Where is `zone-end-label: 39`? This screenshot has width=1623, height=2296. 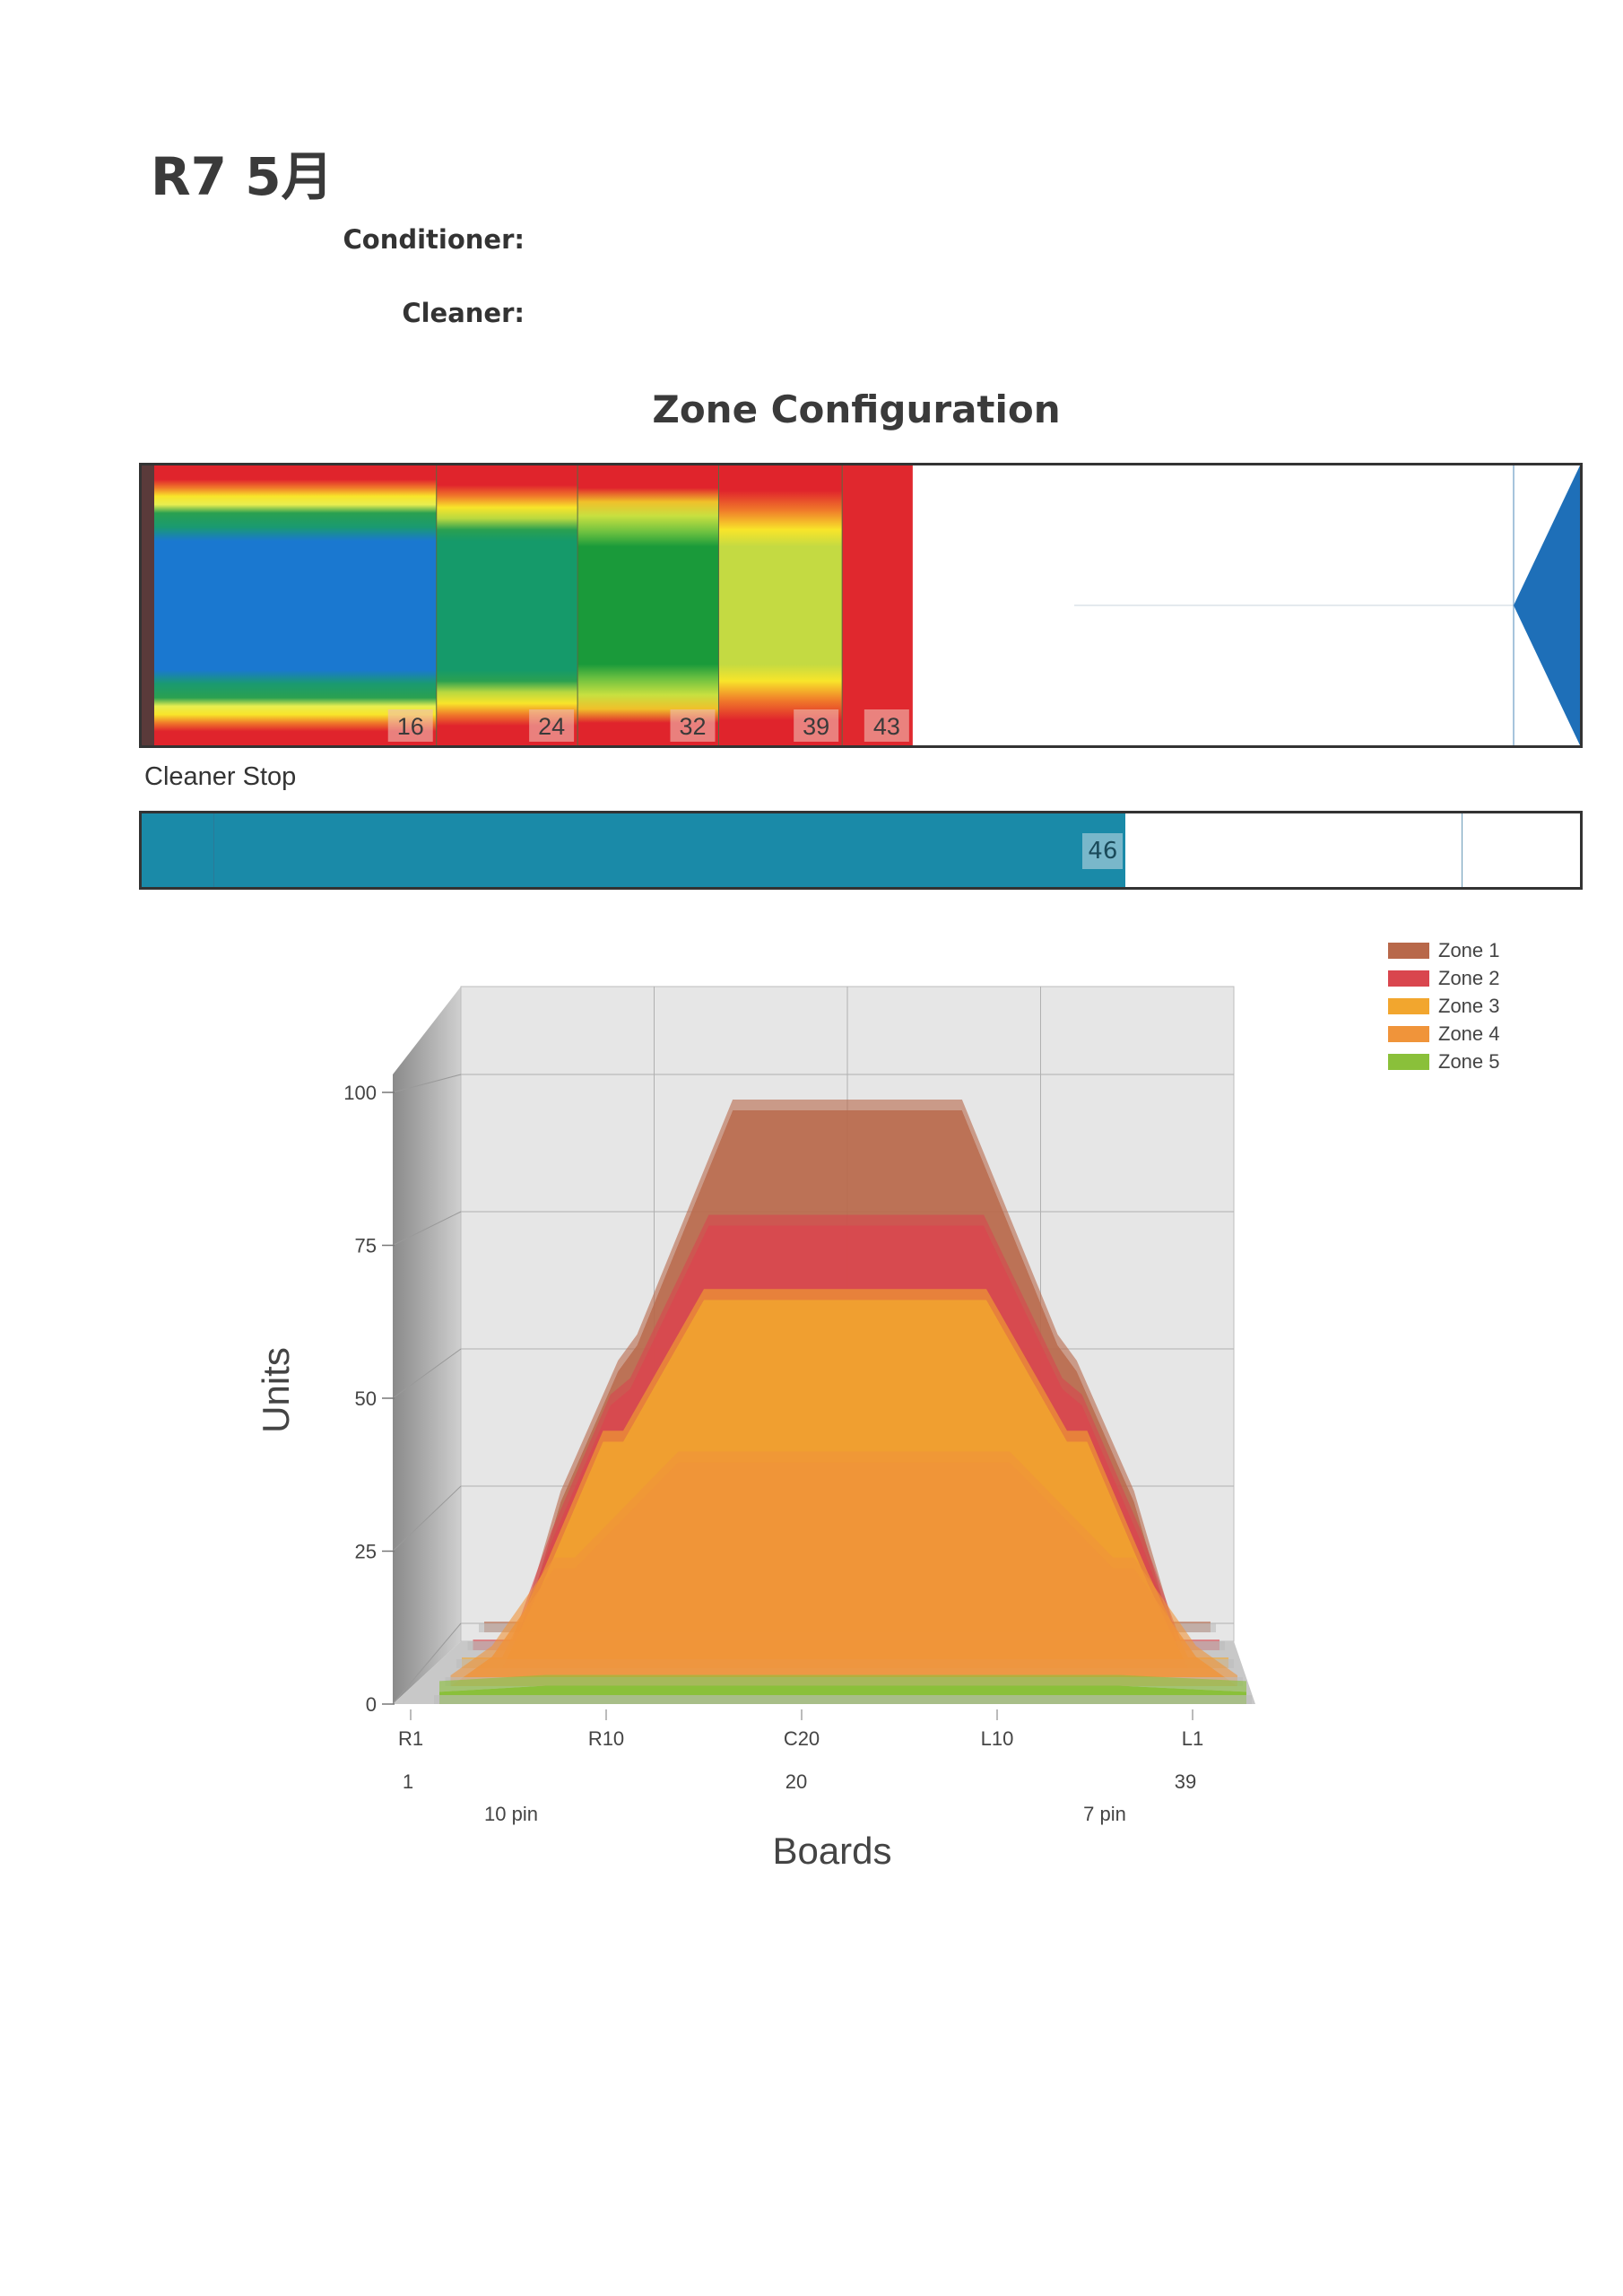 zone-end-label: 39 is located at coordinates (816, 726).